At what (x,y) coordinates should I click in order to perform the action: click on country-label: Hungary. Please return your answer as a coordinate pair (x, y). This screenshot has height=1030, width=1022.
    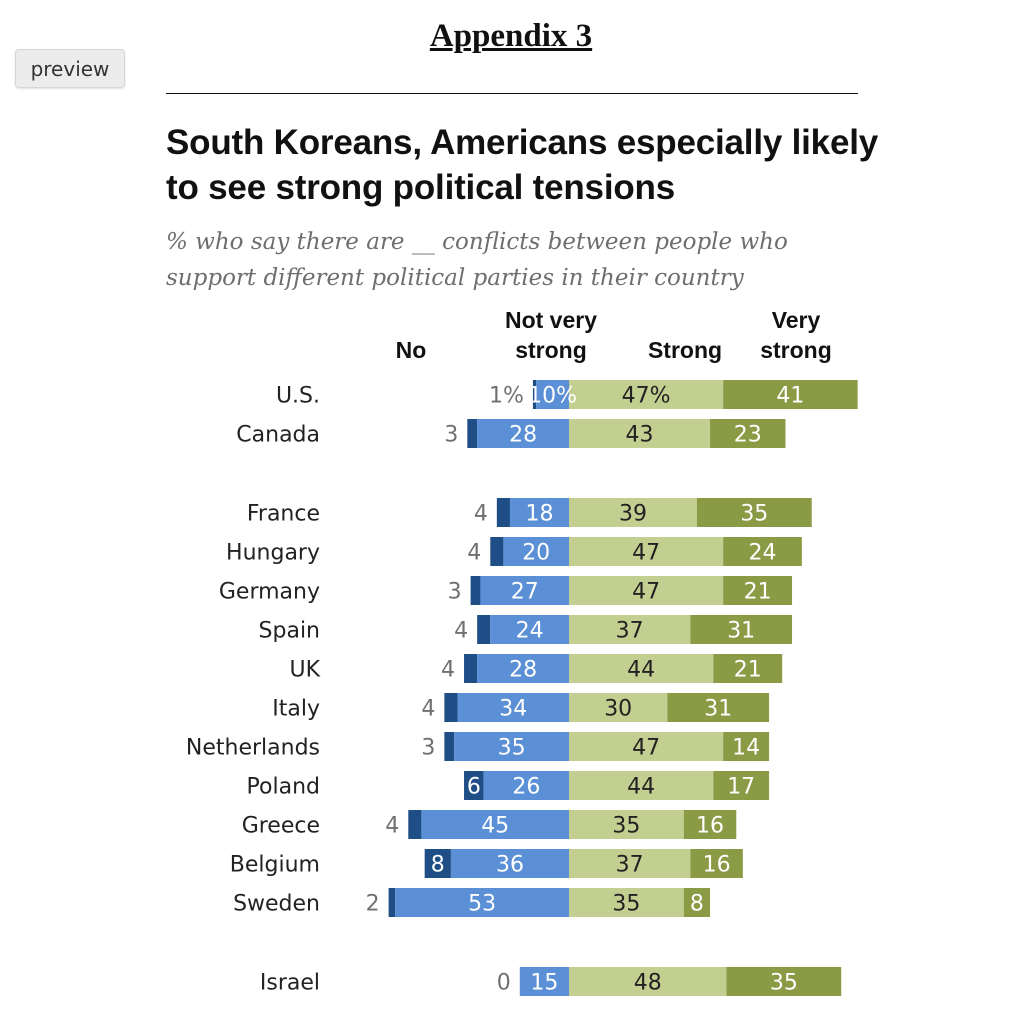
    Looking at the image, I should click on (273, 553).